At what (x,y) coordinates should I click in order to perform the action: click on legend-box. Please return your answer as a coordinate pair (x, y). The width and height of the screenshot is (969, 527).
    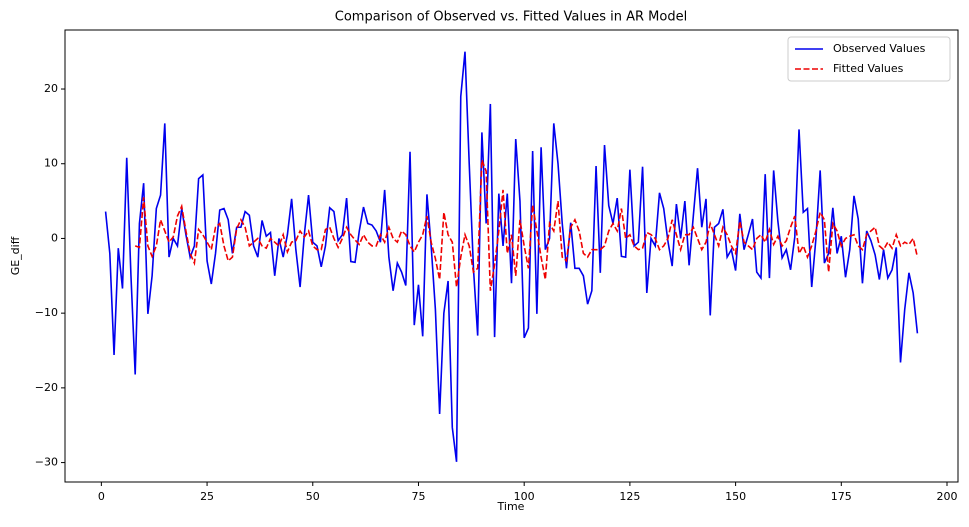
    Looking at the image, I should click on (869, 59).